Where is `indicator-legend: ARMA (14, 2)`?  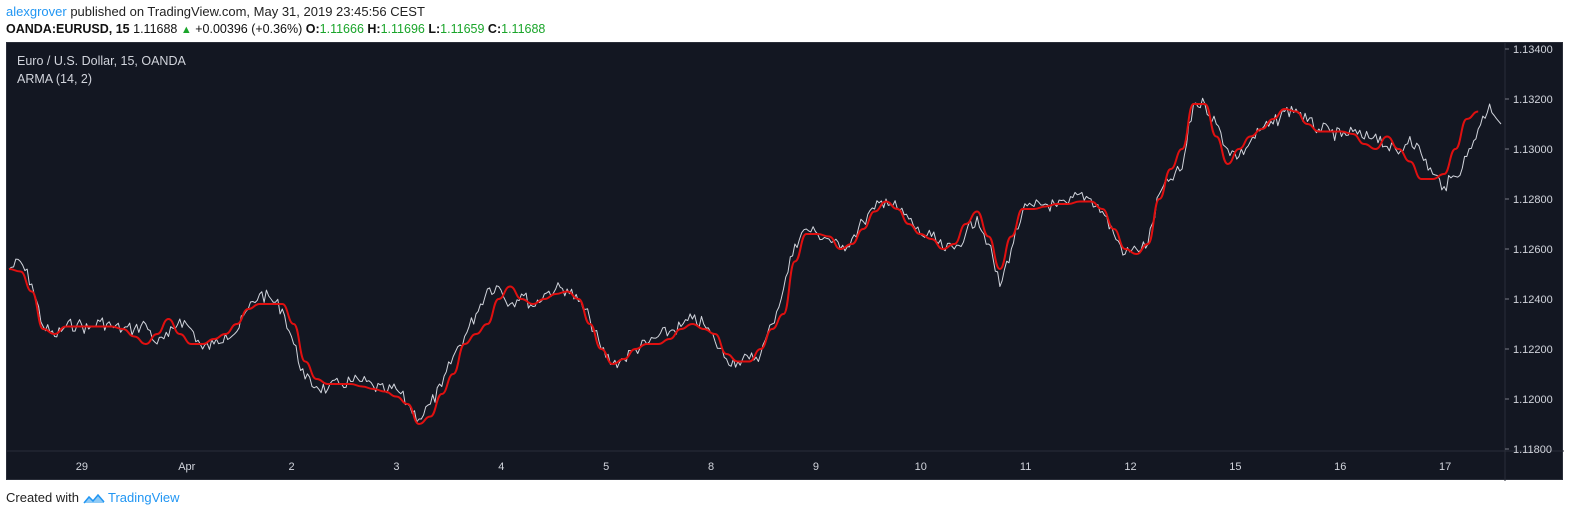 indicator-legend: ARMA (14, 2) is located at coordinates (55, 79).